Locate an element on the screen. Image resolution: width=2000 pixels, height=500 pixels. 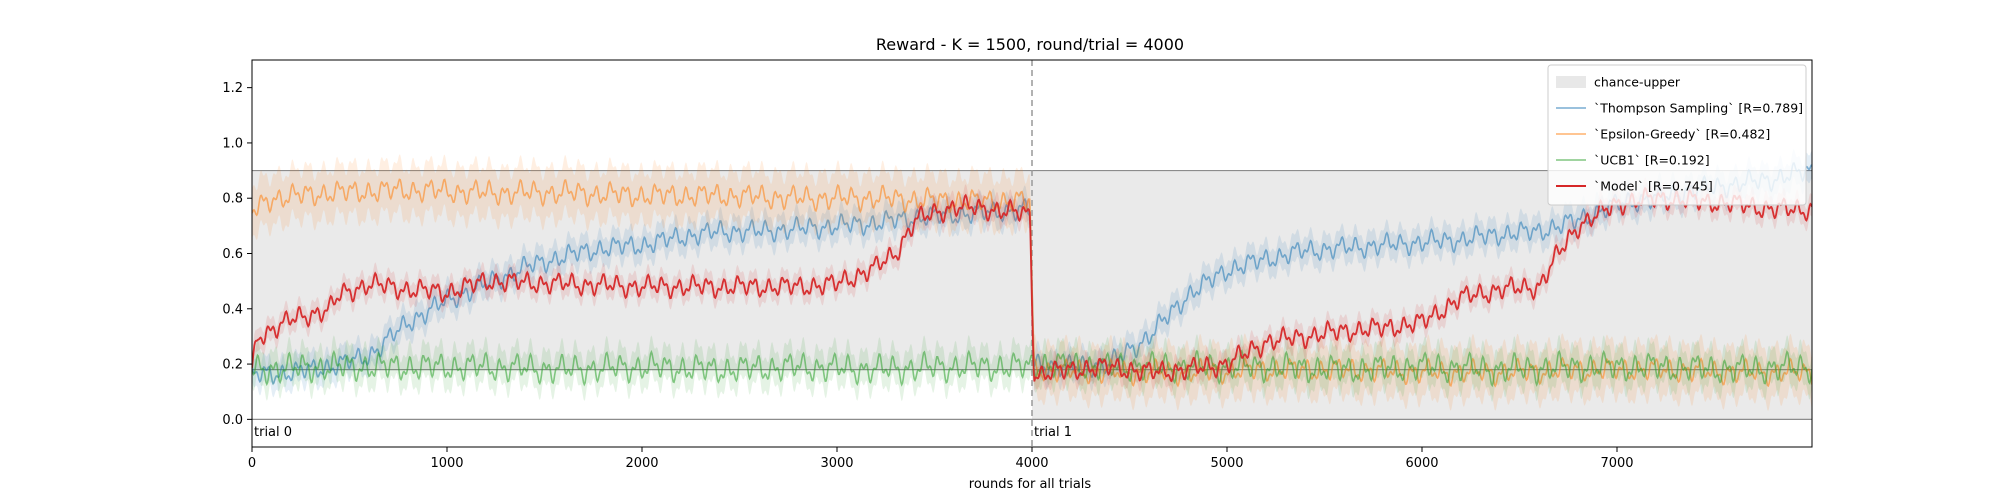
trial-label-1: trial 1 is located at coordinates (1053, 432).